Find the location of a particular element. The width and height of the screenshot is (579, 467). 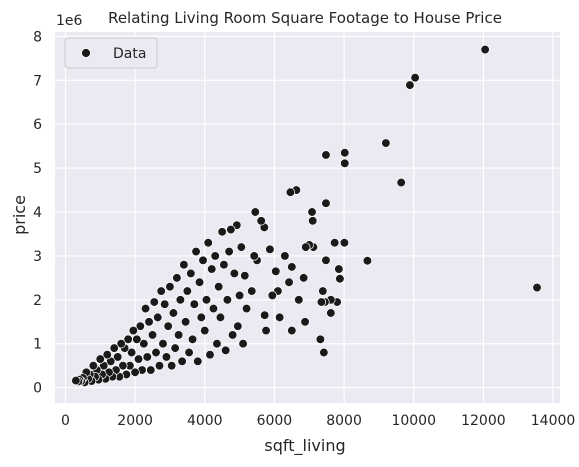

y-tick-label: 7 is located at coordinates (37, 81).